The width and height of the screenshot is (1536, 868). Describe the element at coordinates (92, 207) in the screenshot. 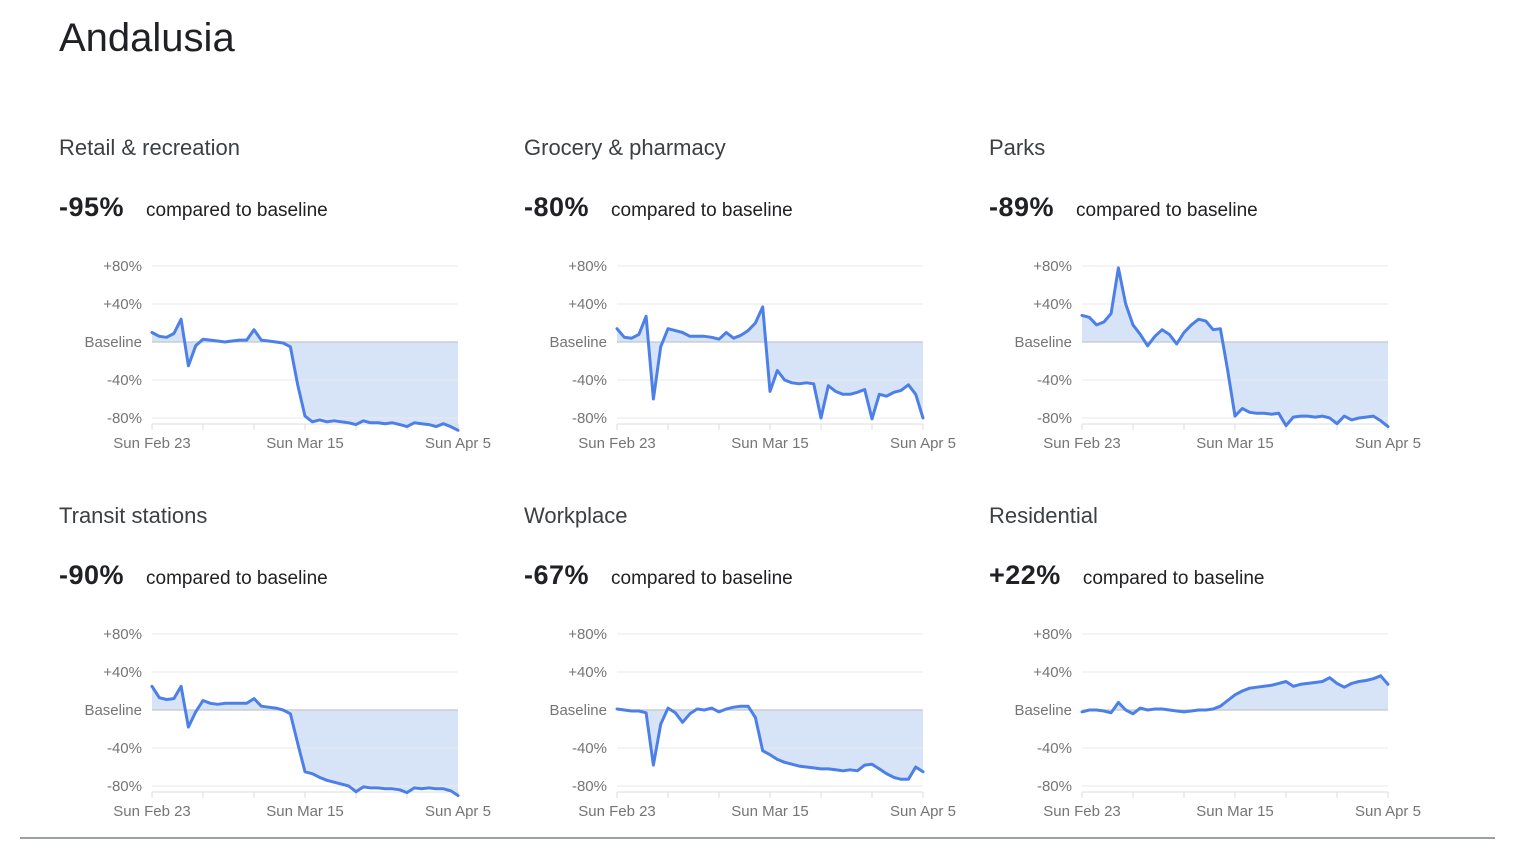

I see `headline-value: -95%` at that location.